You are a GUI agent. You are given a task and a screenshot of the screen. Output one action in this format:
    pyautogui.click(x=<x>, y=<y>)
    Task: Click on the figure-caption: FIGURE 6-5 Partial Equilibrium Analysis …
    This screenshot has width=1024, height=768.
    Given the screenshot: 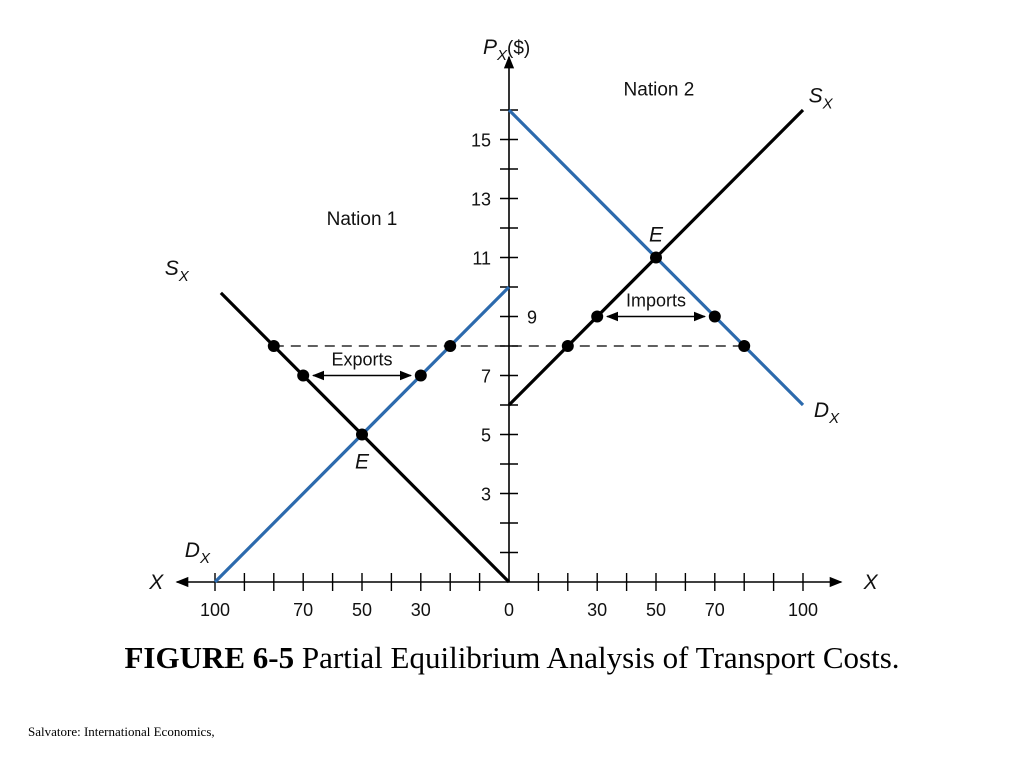 What is the action you would take?
    pyautogui.click(x=512, y=658)
    